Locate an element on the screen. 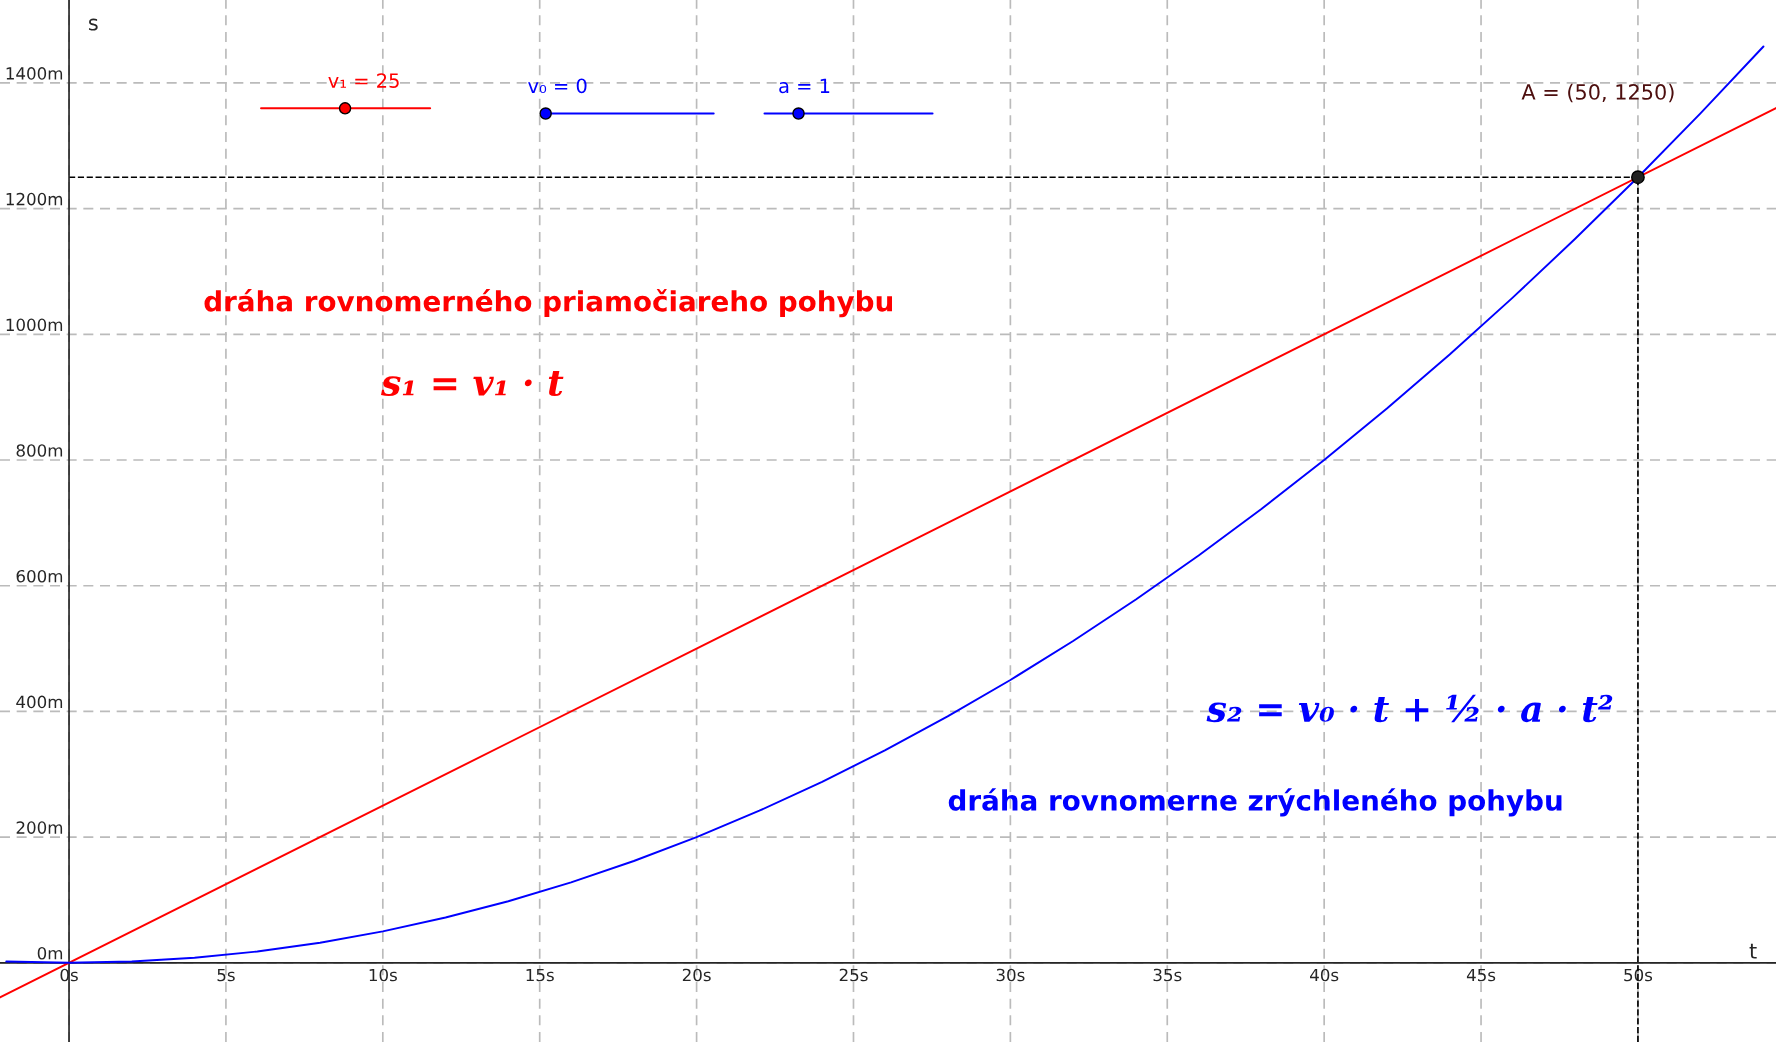  x-tick-label: 50s is located at coordinates (1638, 975).